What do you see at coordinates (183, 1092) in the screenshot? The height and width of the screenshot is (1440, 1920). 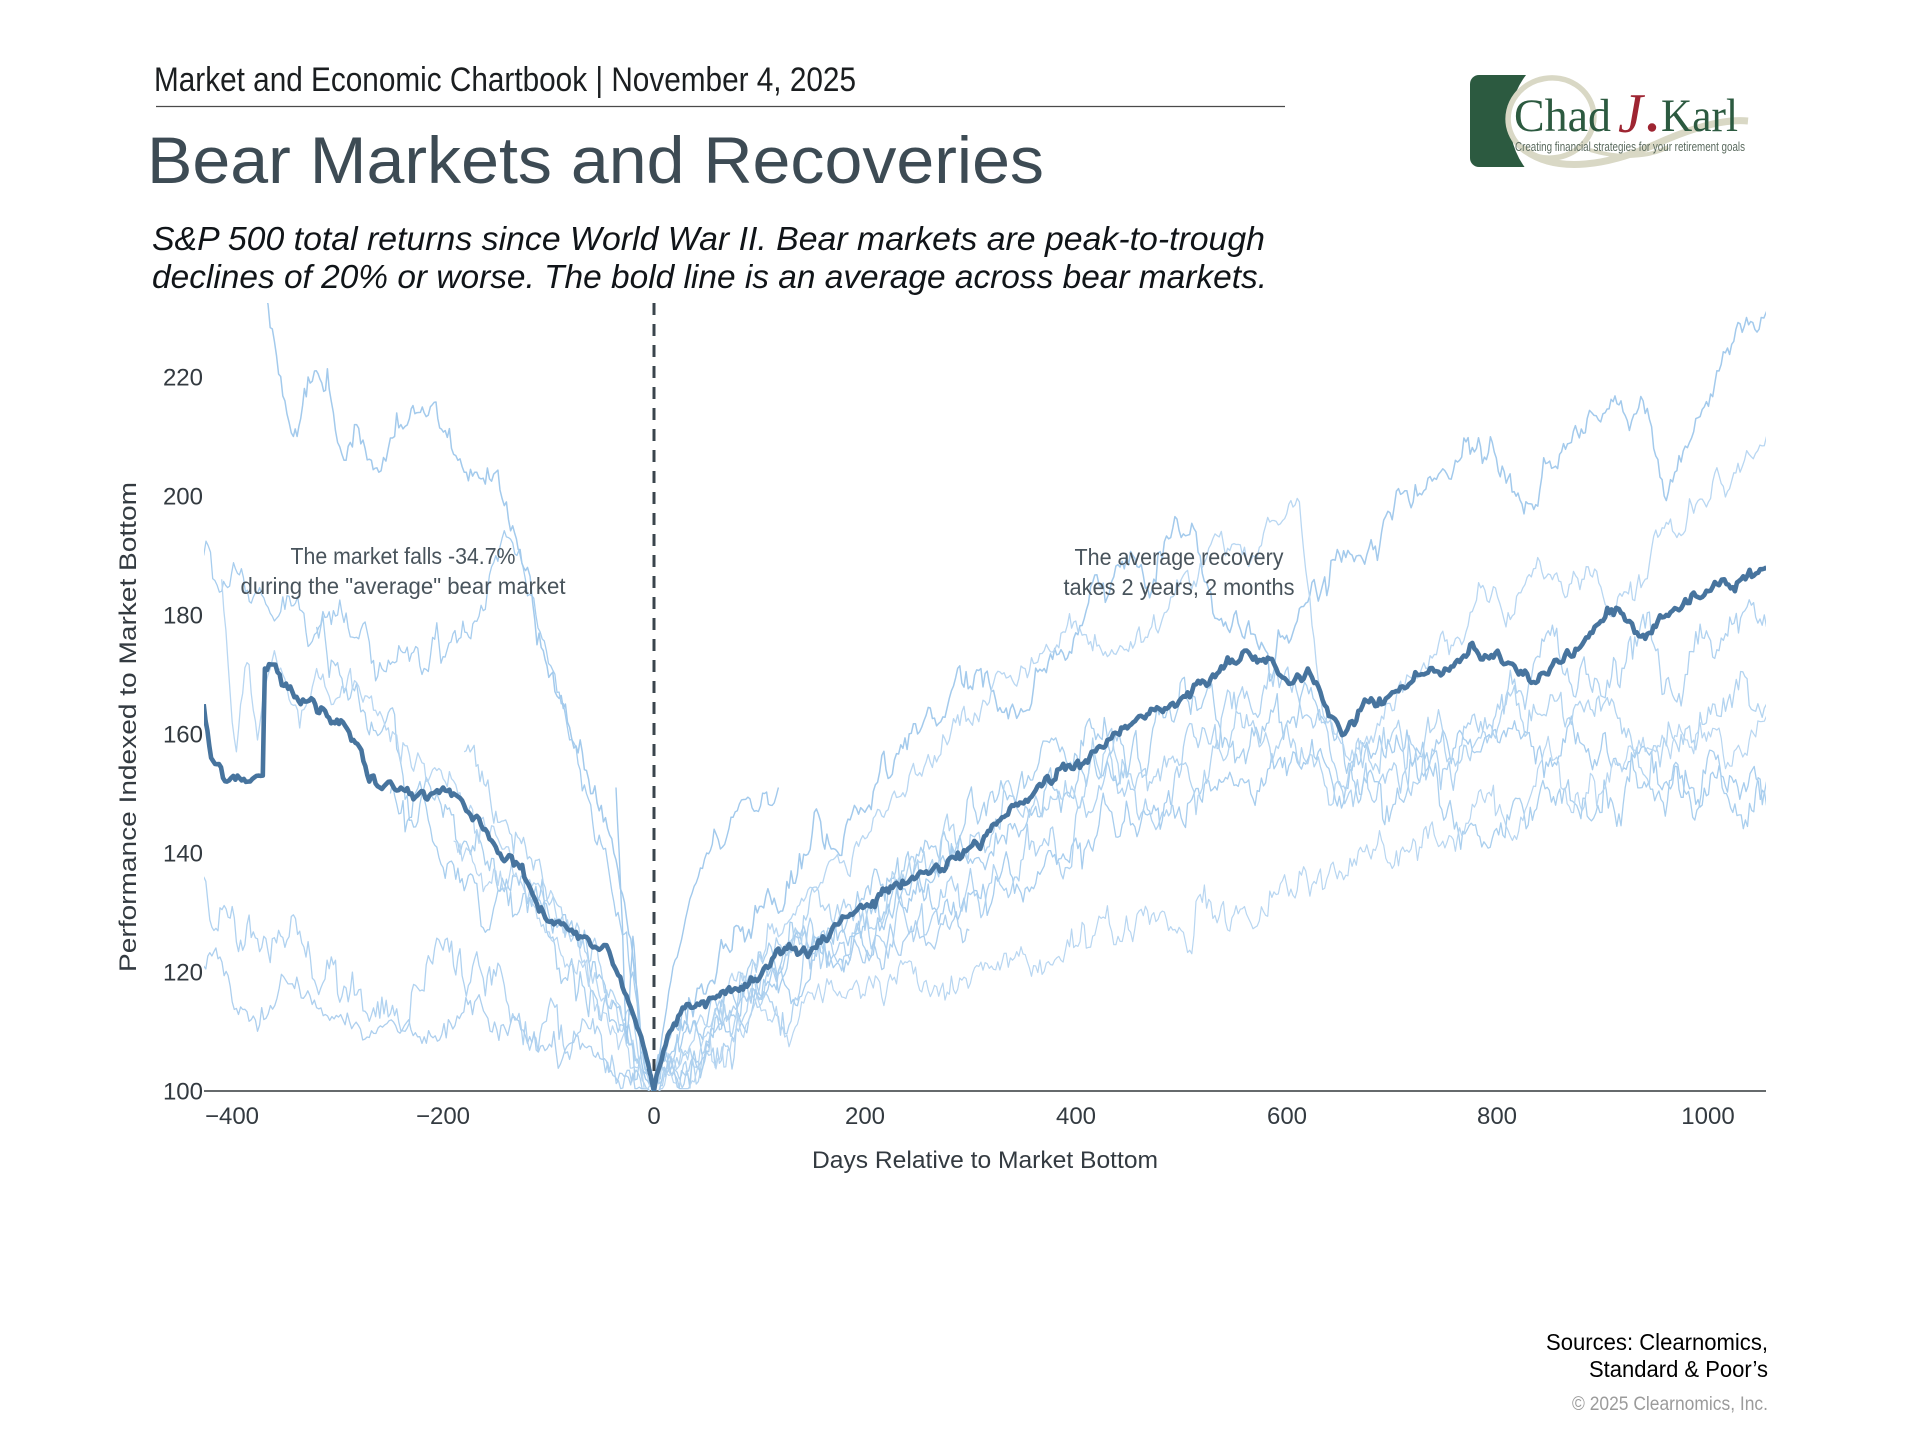 I see `svg-text: 100` at bounding box center [183, 1092].